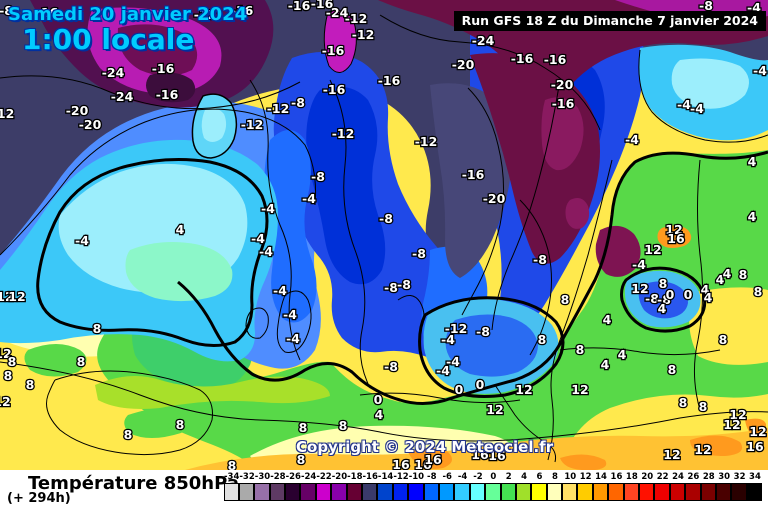 This screenshot has width=768, height=512. What do you see at coordinates (446, 486) in the screenshot?
I see `legend-cell: -6` at bounding box center [446, 486].